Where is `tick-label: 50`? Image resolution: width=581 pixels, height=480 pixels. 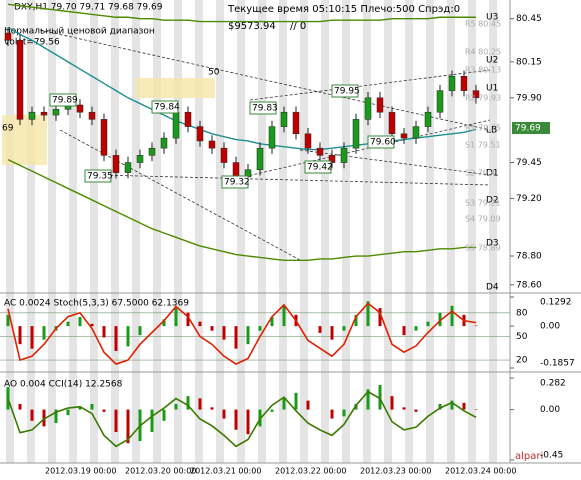
tick-label: 50 is located at coordinates (522, 337).